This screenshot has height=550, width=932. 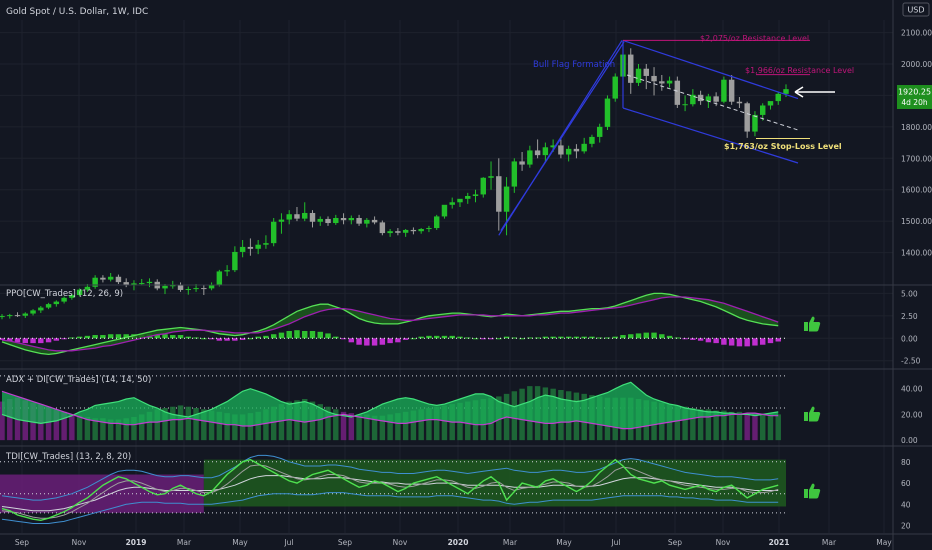 What do you see at coordinates (909, 316) in the screenshot?
I see `ppo-tick-label: 2.50` at bounding box center [909, 316].